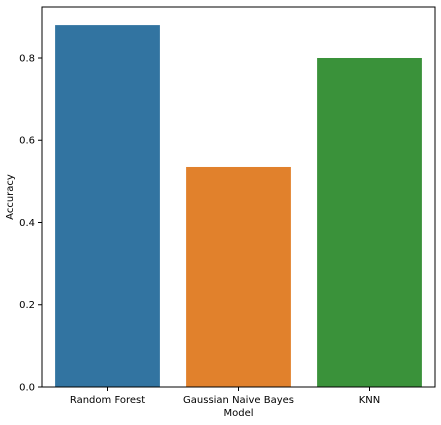 The image size is (441, 425). I want to click on y-tick-label: 0.6, so click(27, 141).